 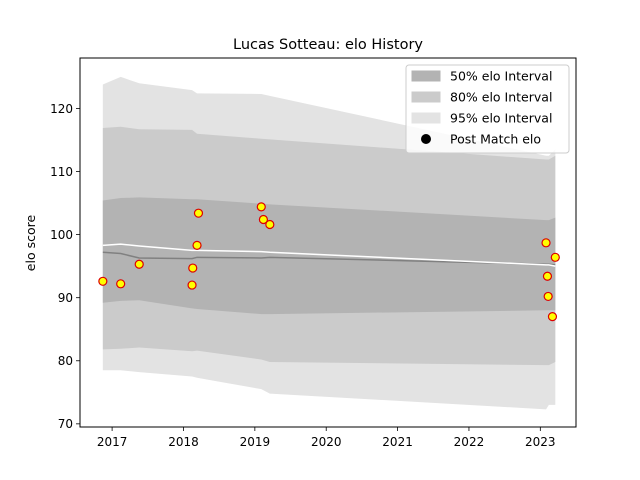 I want to click on y-tick-label: 120, so click(x=61, y=109).